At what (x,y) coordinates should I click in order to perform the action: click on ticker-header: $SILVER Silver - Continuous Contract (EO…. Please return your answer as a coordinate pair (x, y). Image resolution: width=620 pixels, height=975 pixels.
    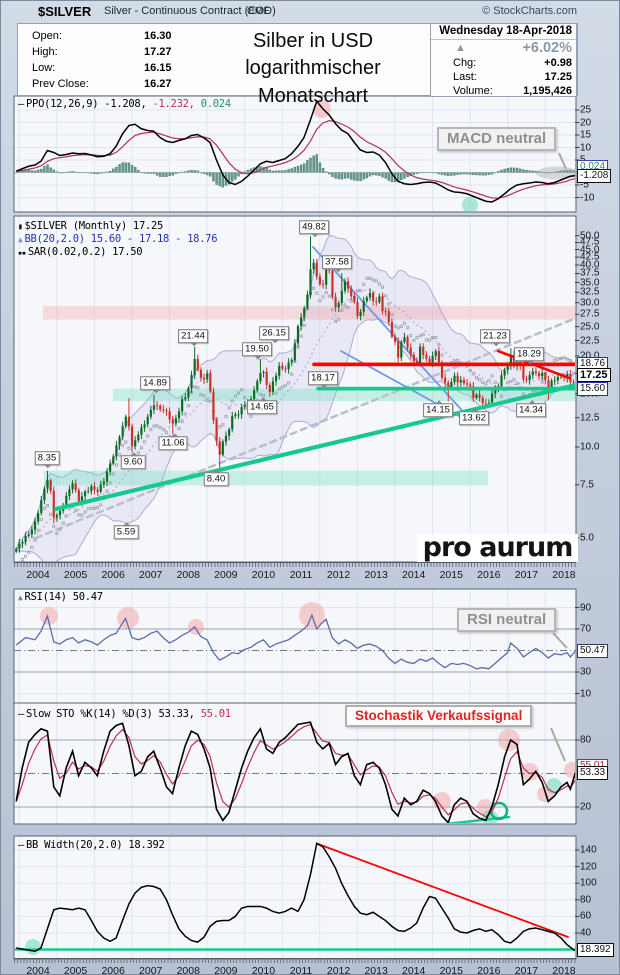
    Looking at the image, I should click on (310, 11).